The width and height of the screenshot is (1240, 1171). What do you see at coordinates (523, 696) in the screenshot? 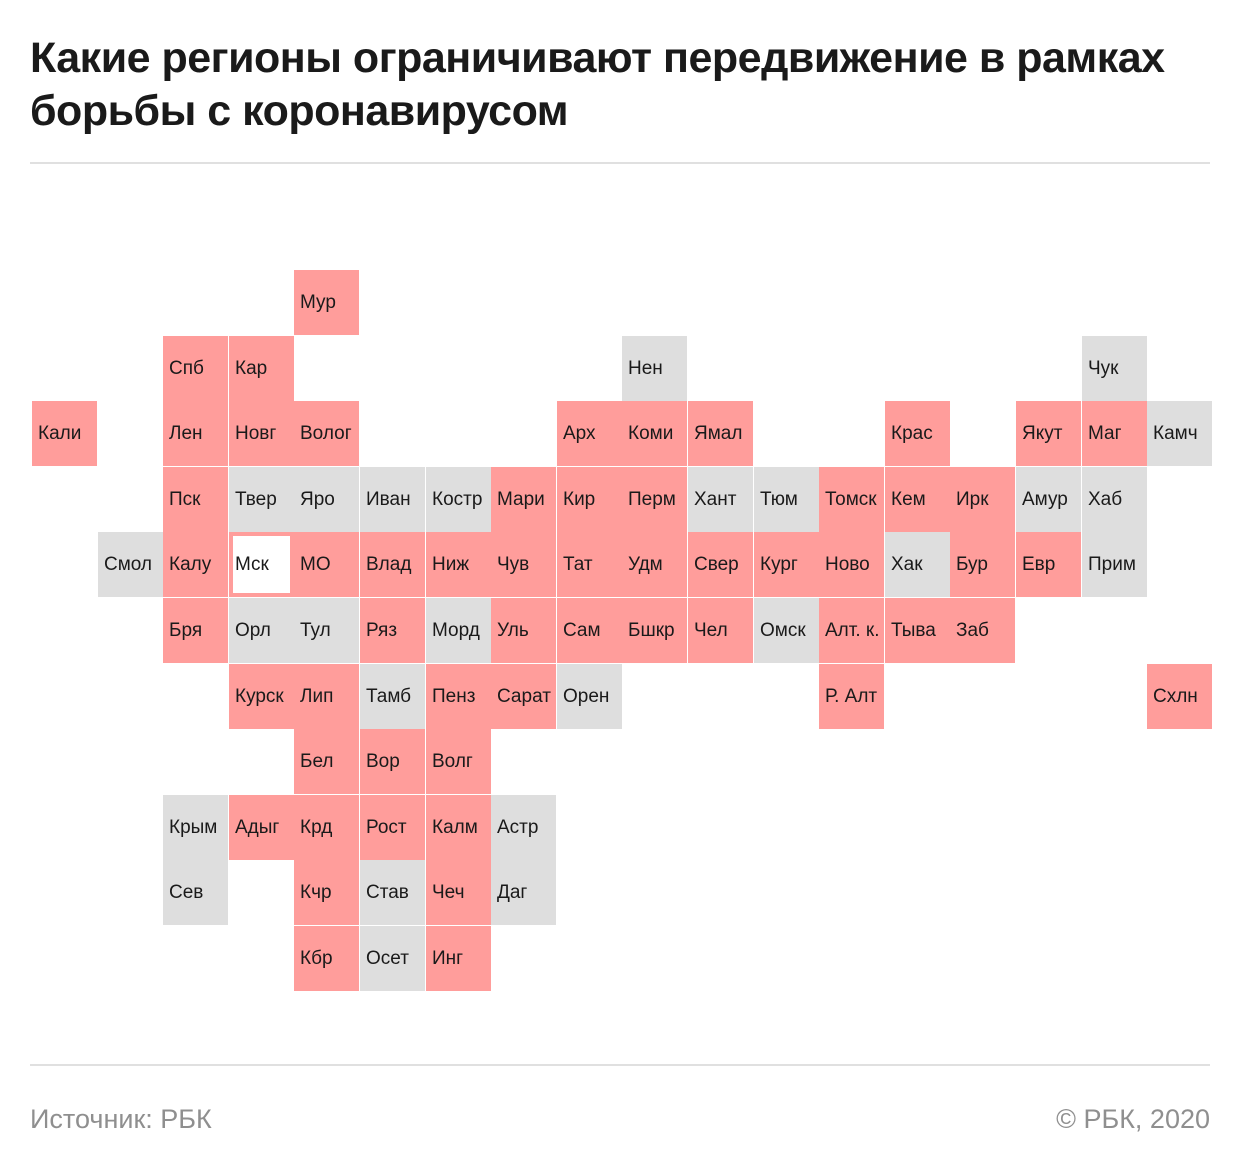
I see `region-tile: Сарат` at bounding box center [523, 696].